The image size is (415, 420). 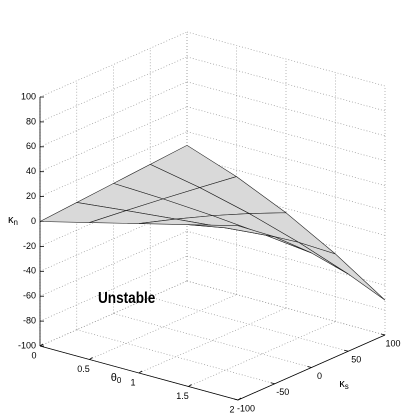 What do you see at coordinates (126, 298) in the screenshot?
I see `annotation: Unstable` at bounding box center [126, 298].